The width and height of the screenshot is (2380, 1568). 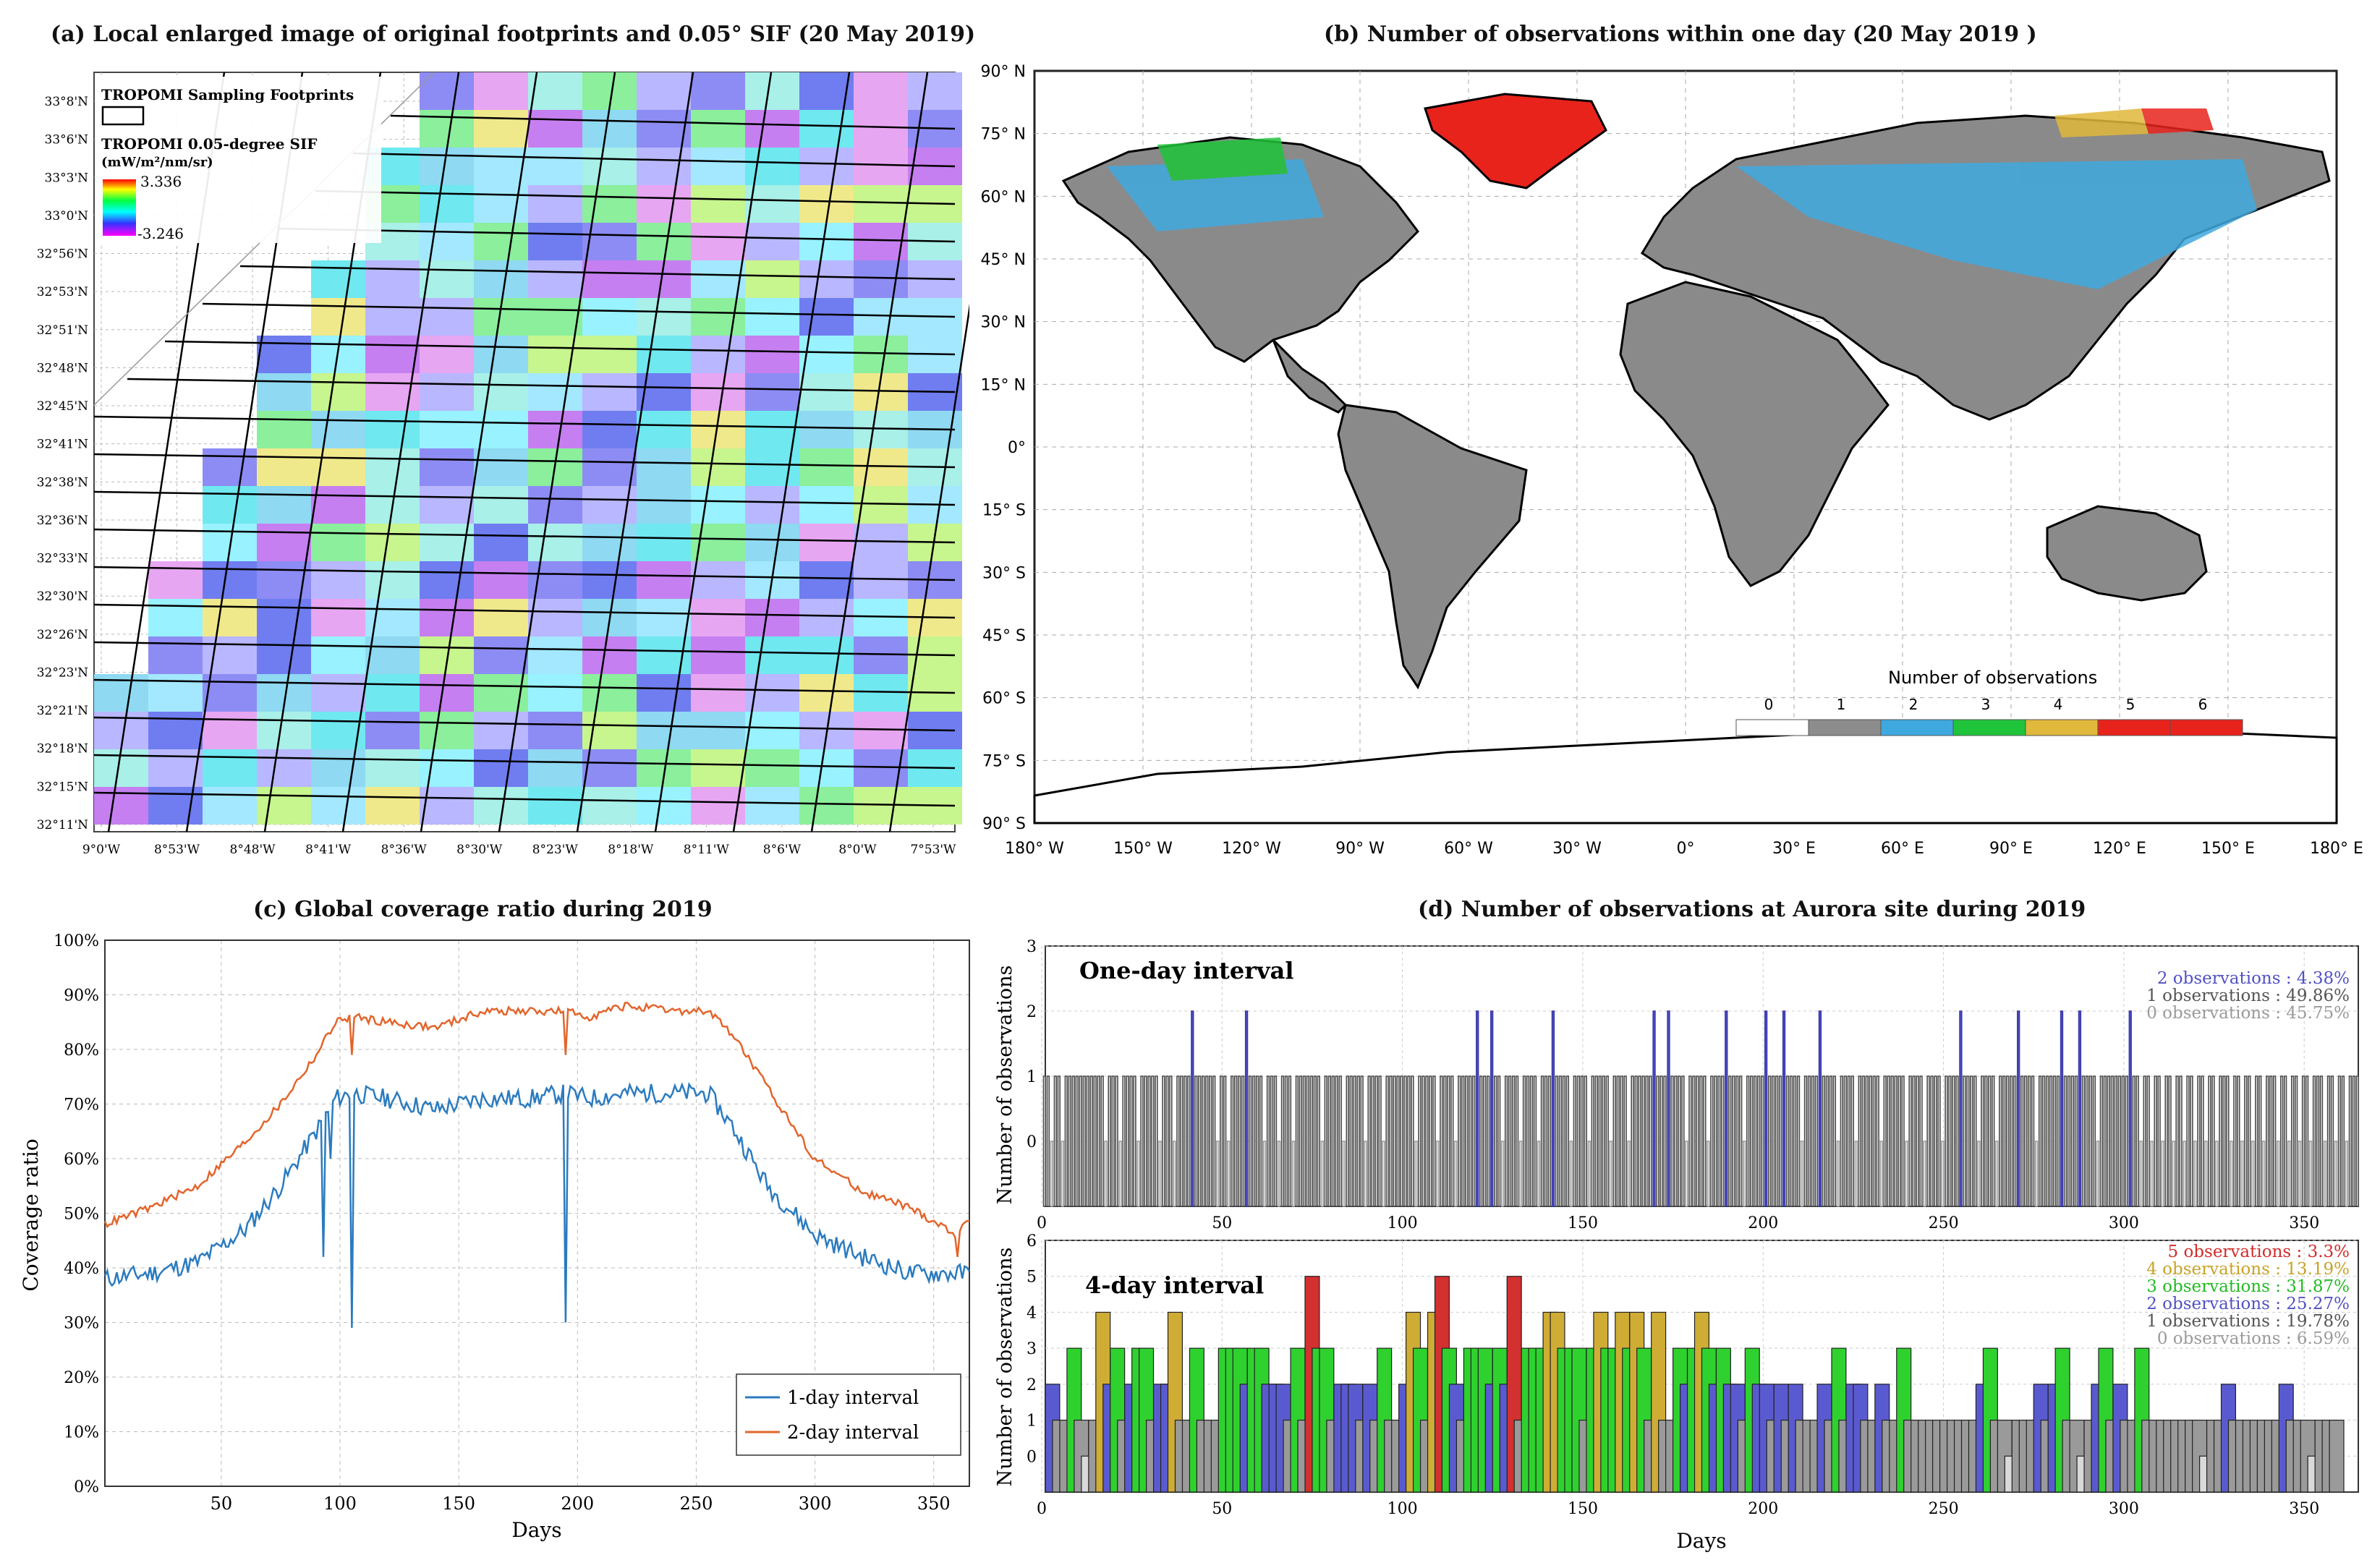 I want to click on four-day-frame, so click(x=1702, y=1366).